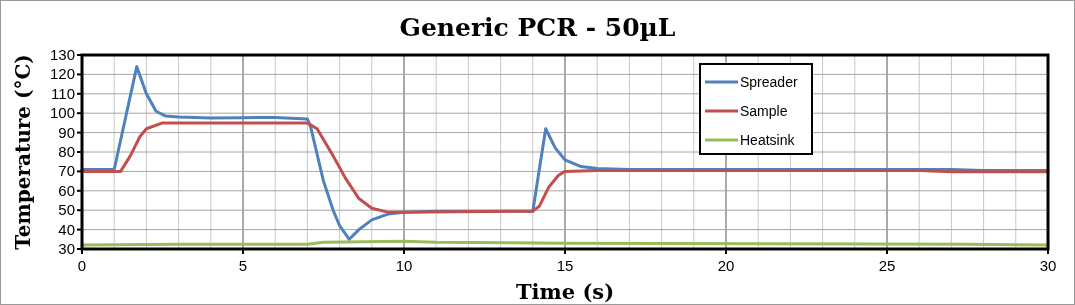 Image resolution: width=1075 pixels, height=305 pixels. What do you see at coordinates (726, 265) in the screenshot?
I see `x-tick-label: 20` at bounding box center [726, 265].